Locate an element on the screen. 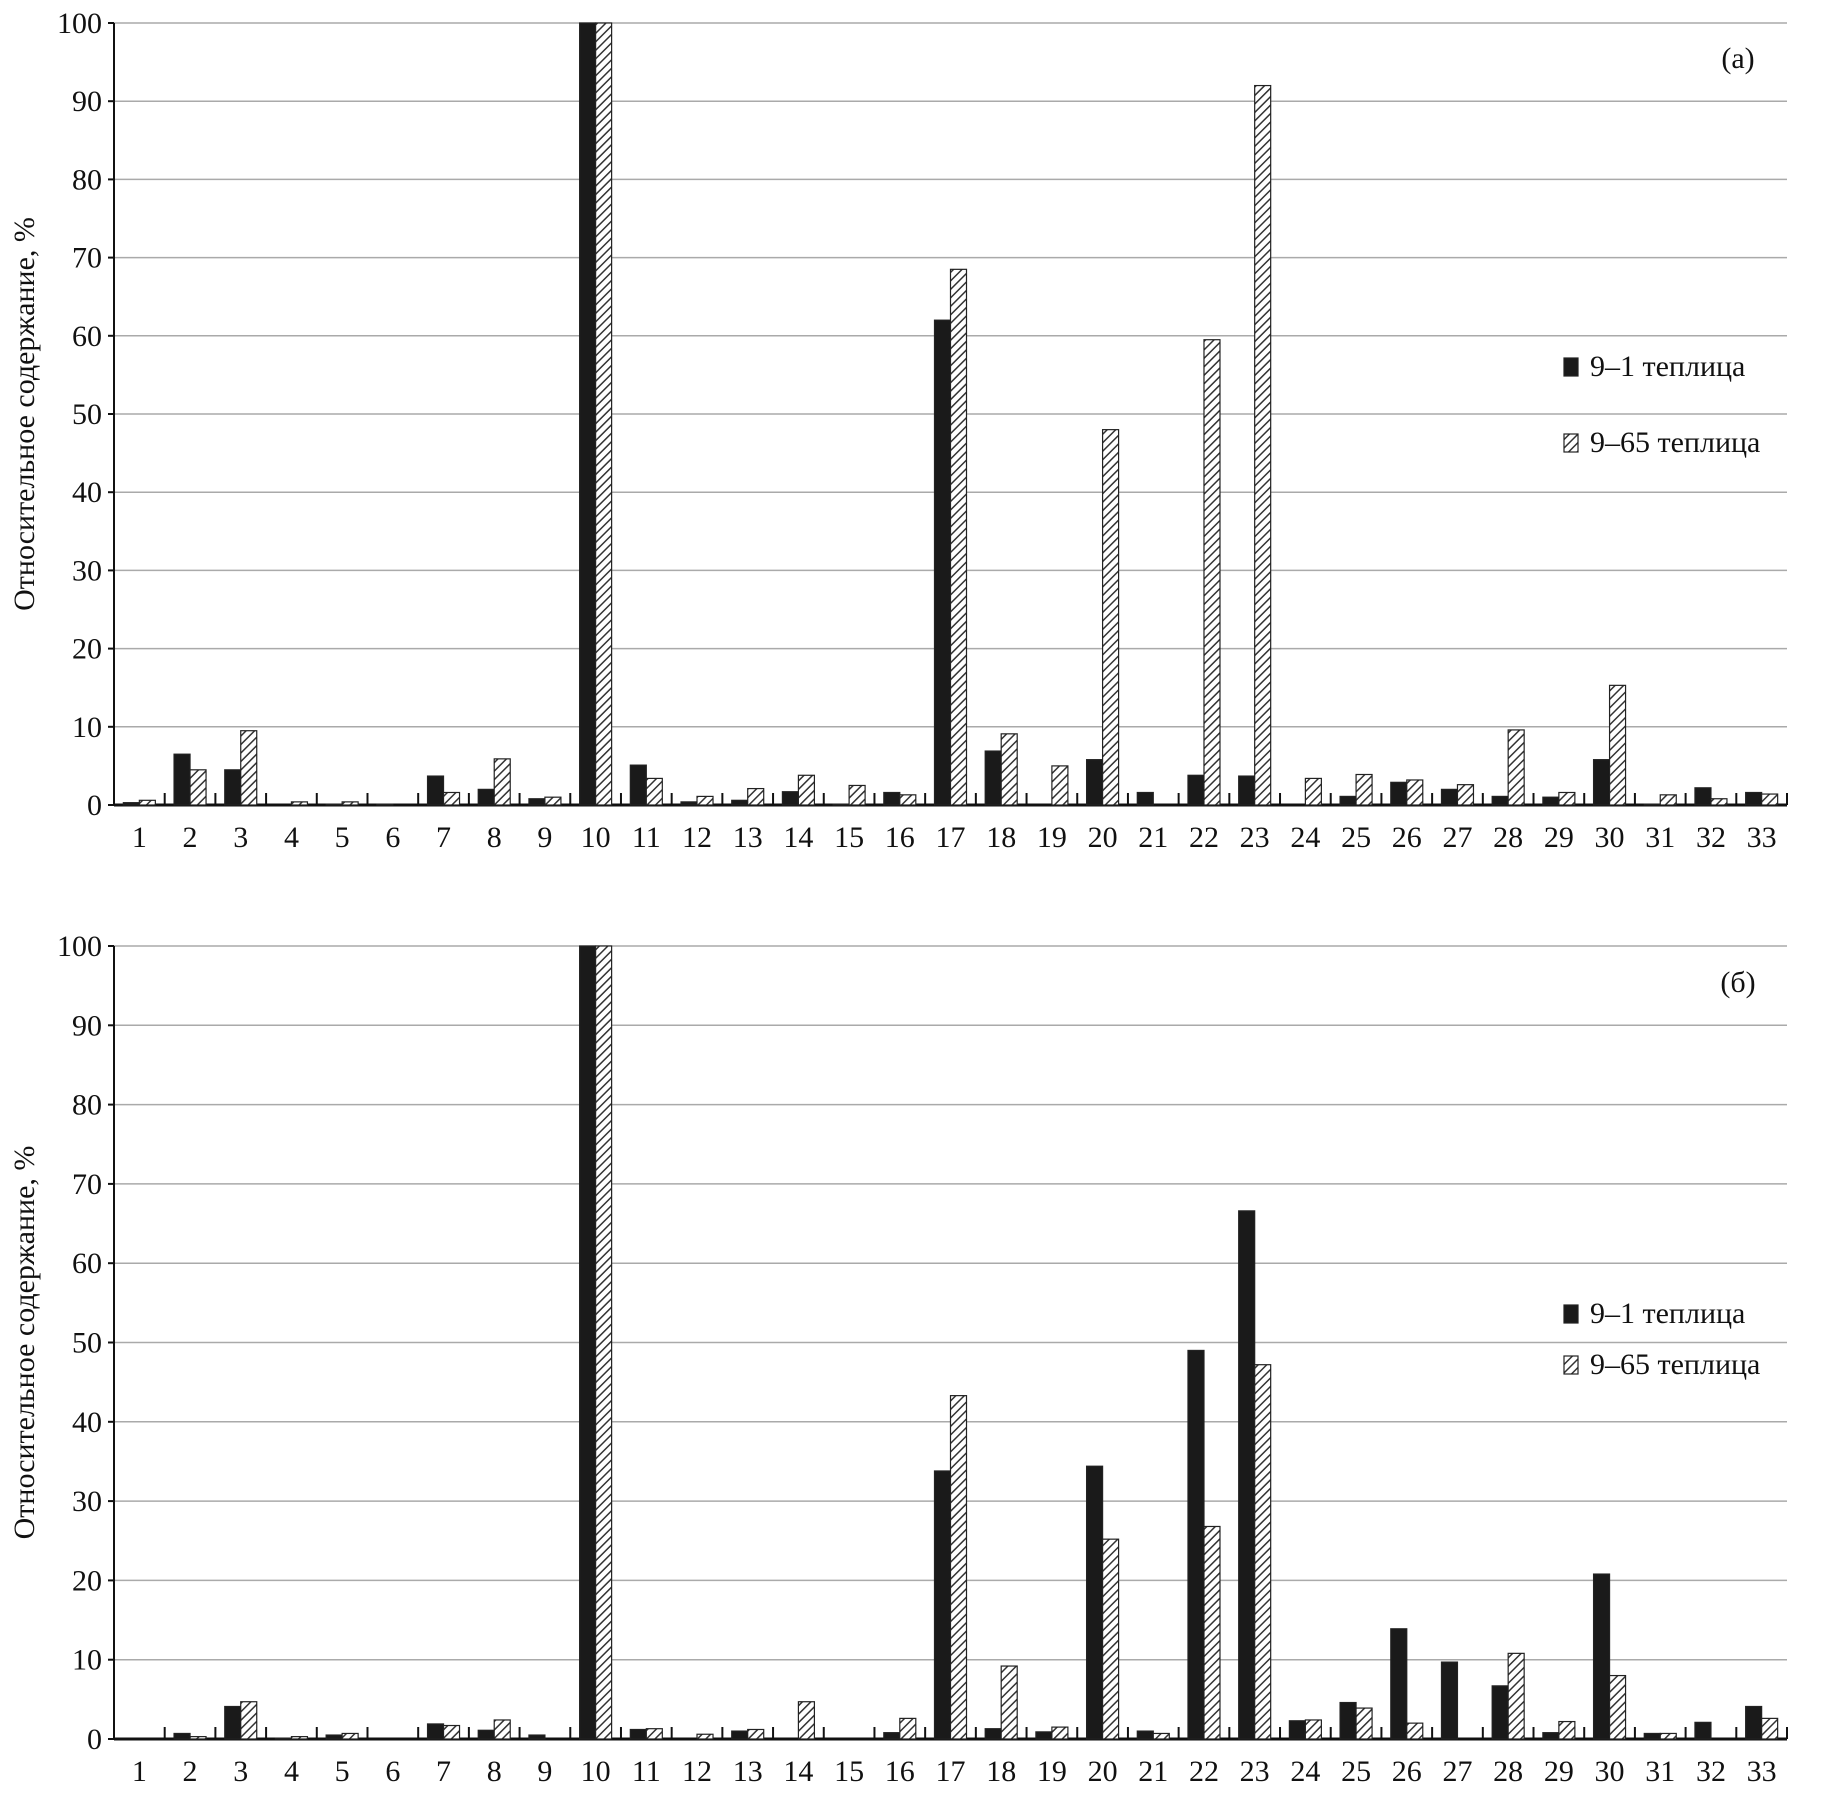  y-tick-label: 90 is located at coordinates (87, 1025).